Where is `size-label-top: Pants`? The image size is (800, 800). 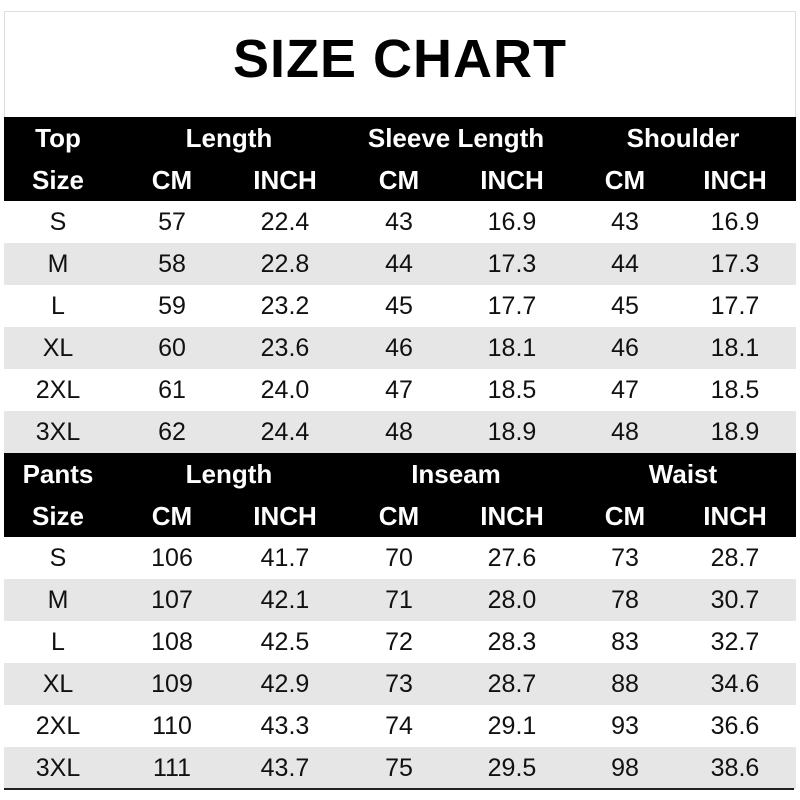
size-label-top: Pants is located at coordinates (58, 474).